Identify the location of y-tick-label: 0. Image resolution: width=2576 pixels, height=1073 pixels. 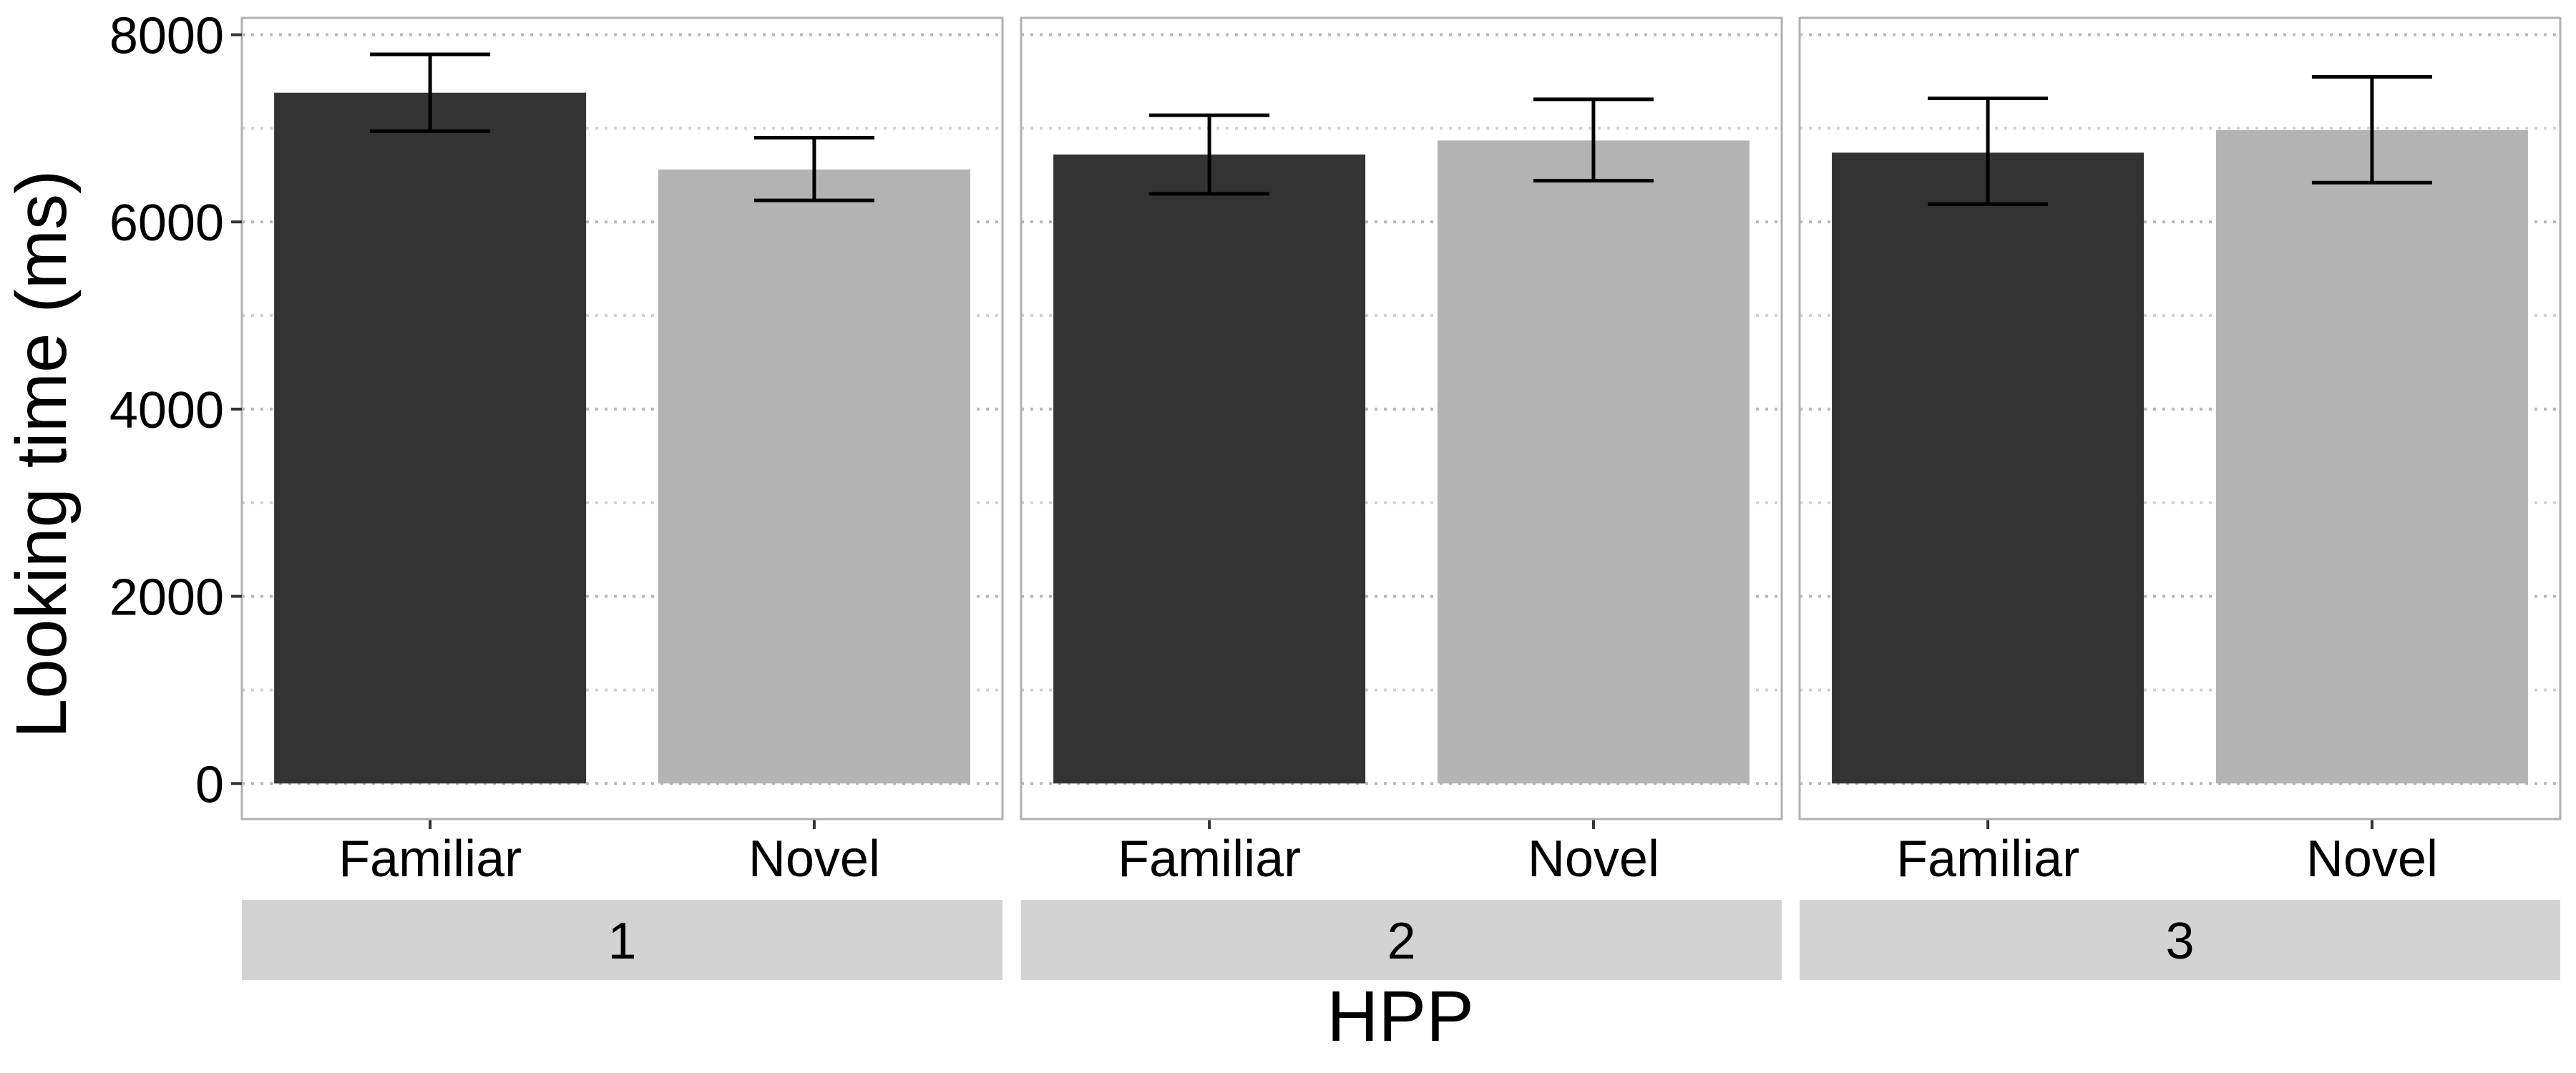
(209, 784).